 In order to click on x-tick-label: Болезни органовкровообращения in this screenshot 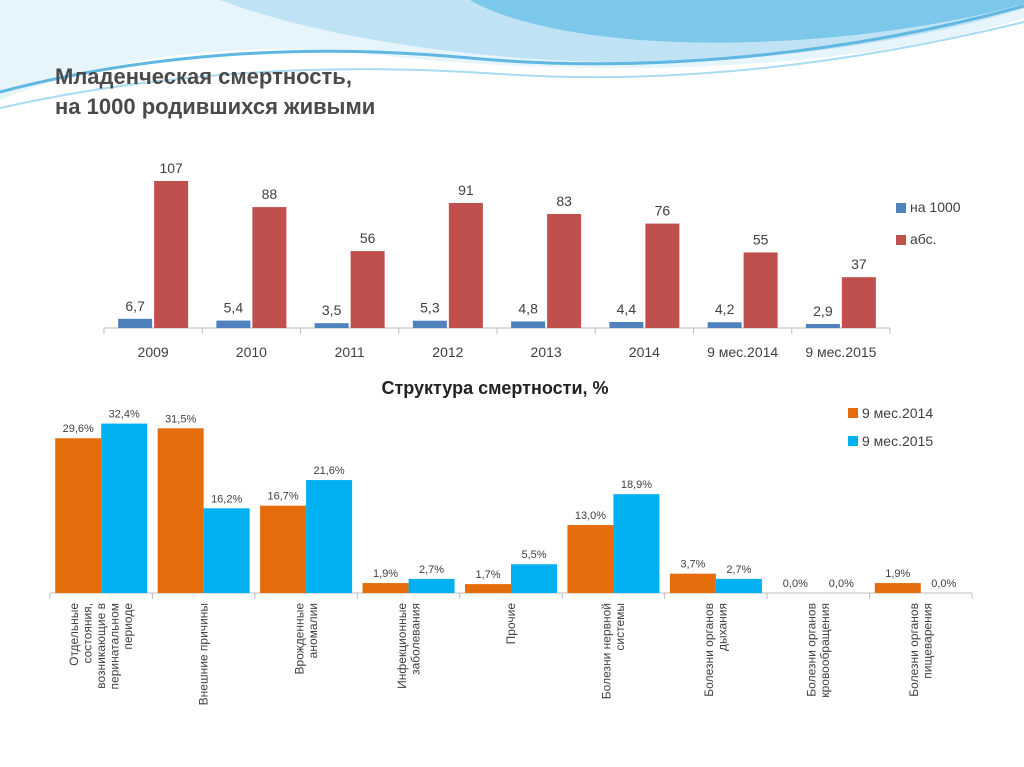, I will do `click(819, 650)`.